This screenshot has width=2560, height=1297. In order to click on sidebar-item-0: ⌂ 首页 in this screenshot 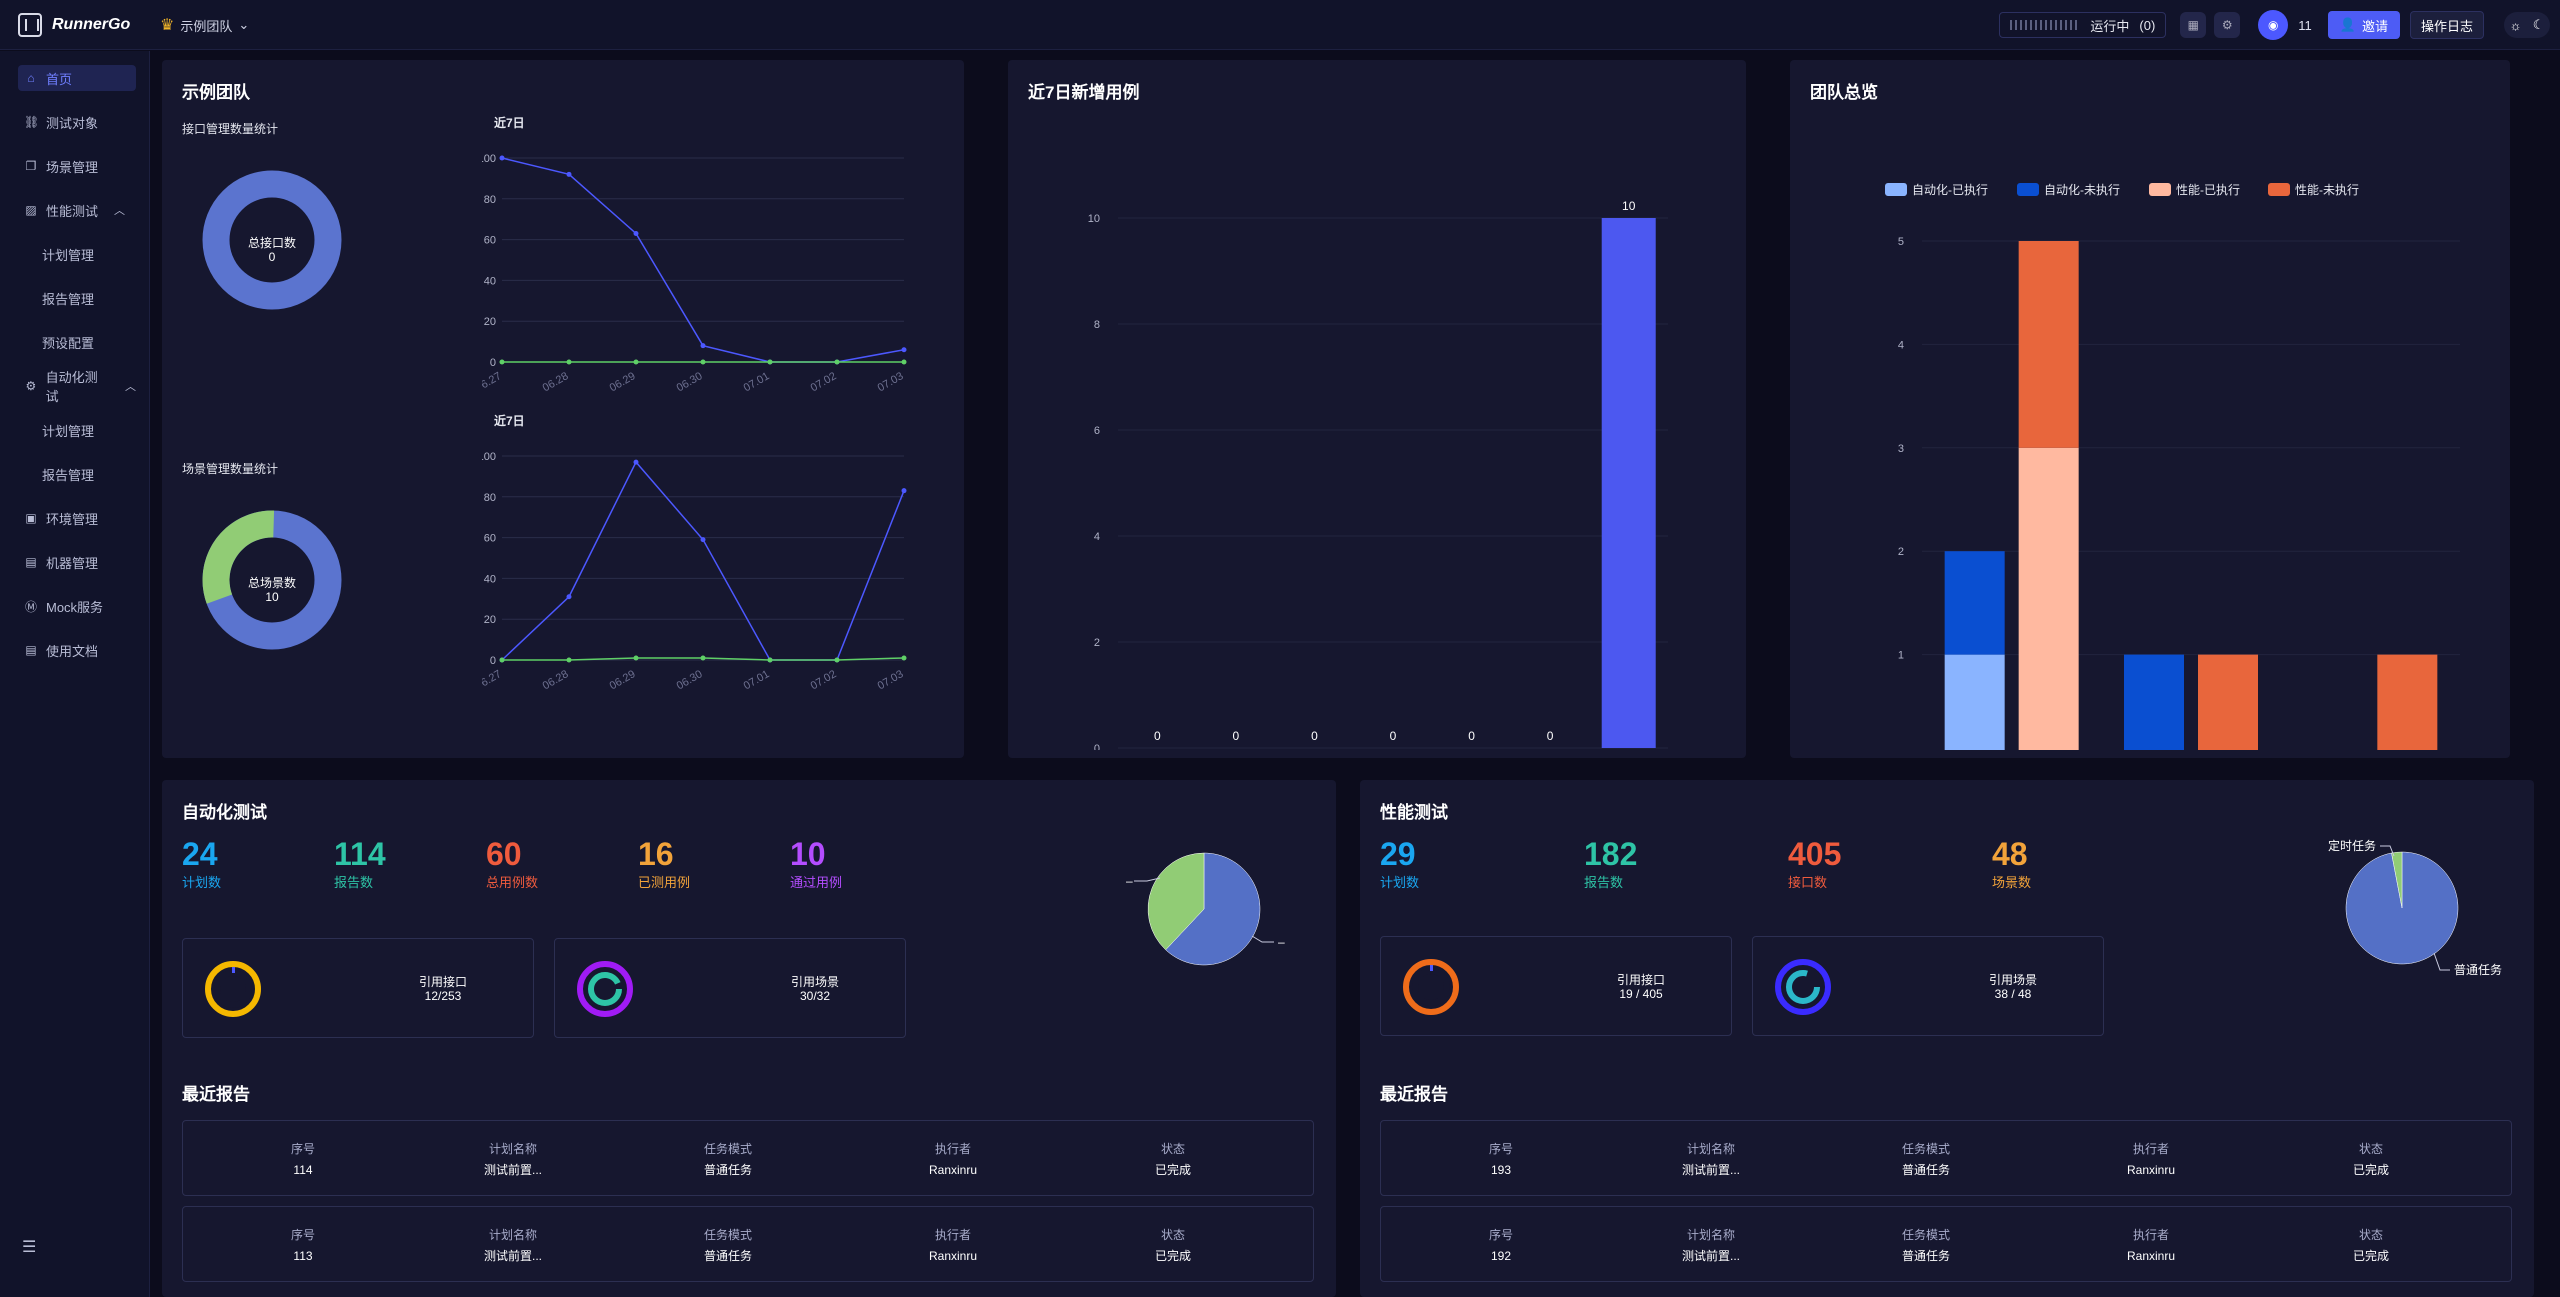, I will do `click(77, 78)`.